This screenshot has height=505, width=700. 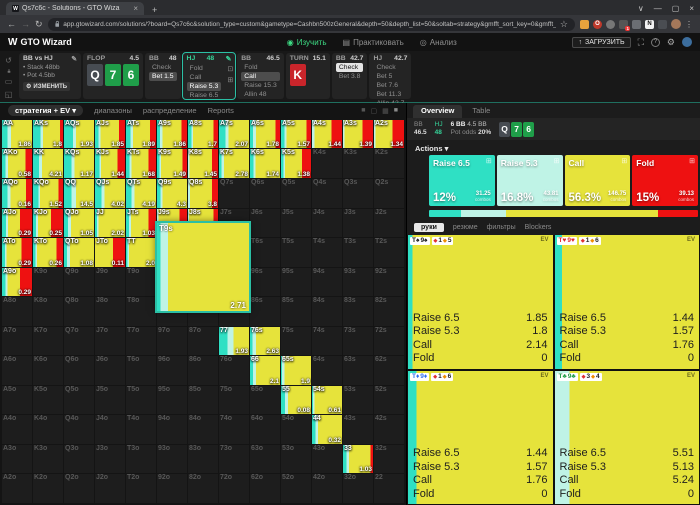 What do you see at coordinates (481, 110) in the screenshot?
I see `overview-tab-table: Table` at bounding box center [481, 110].